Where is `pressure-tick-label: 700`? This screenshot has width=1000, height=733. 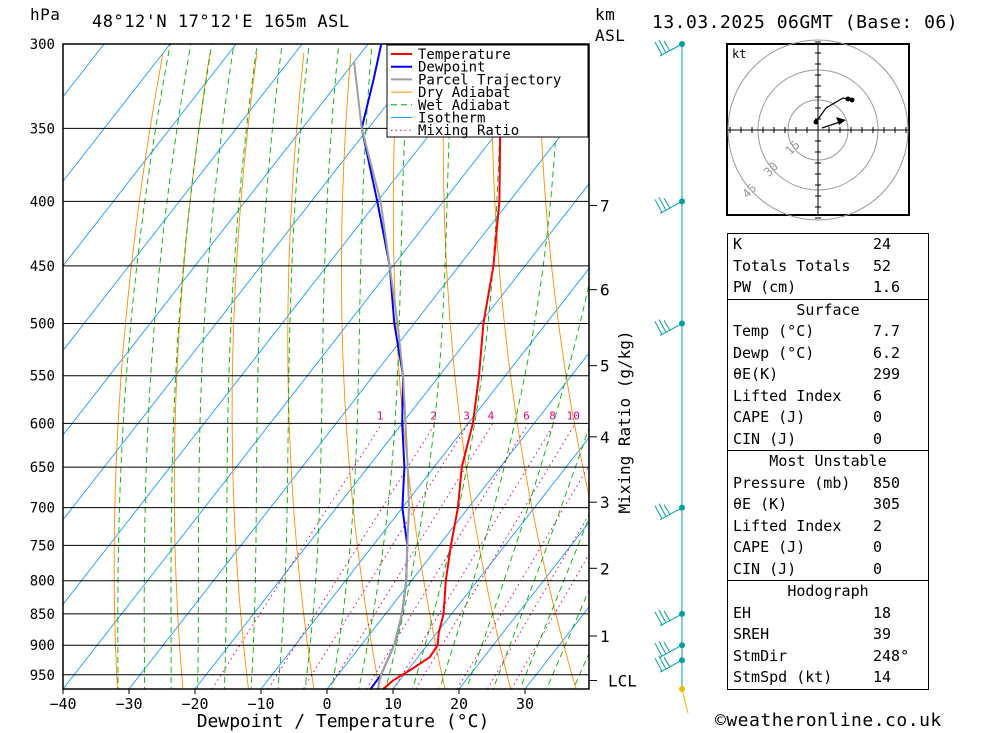
pressure-tick-label: 700 is located at coordinates (42, 509).